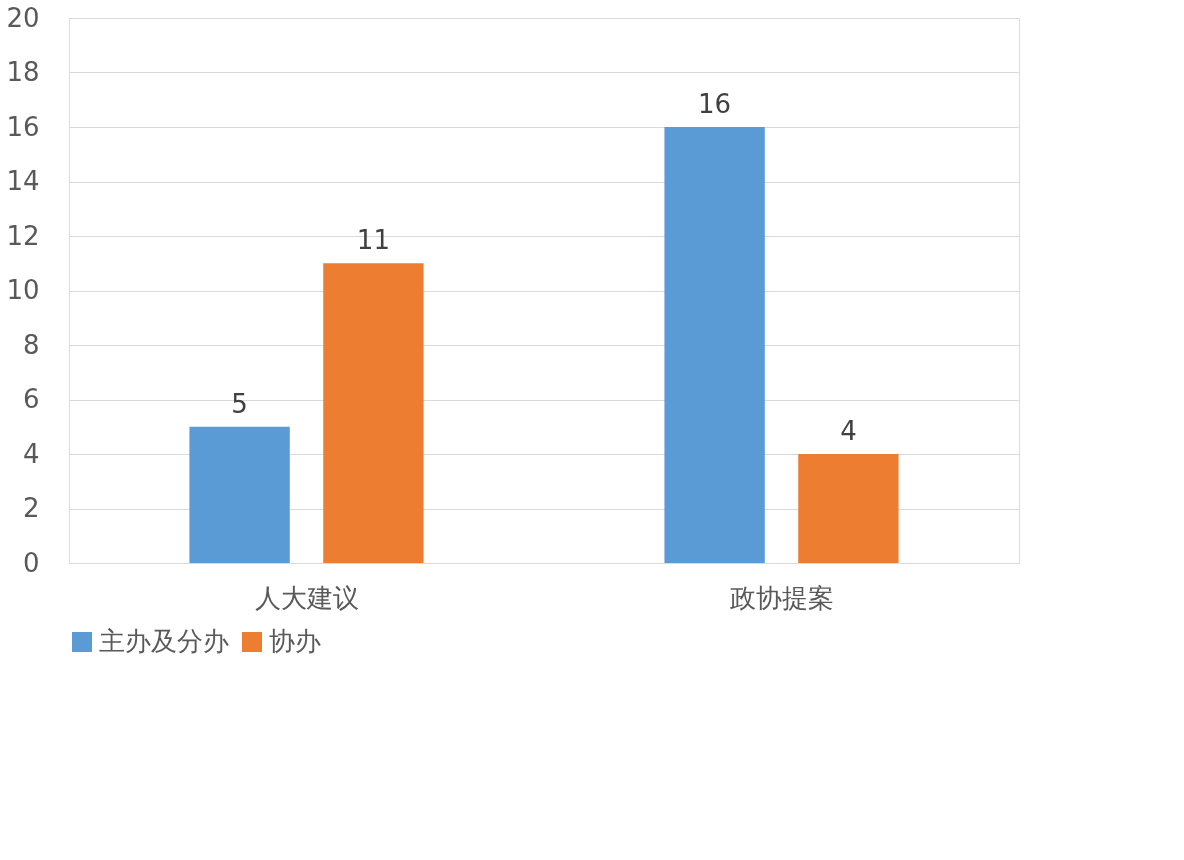  Describe the element at coordinates (239, 403) in the screenshot. I see `data-label: 5` at that location.